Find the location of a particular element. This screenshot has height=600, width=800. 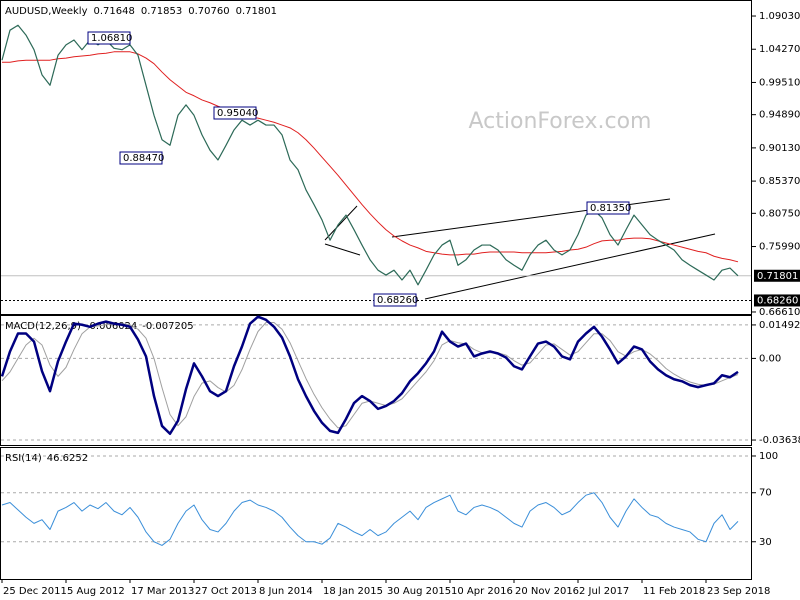

price-tag-label: 0.71801 is located at coordinates (777, 276).